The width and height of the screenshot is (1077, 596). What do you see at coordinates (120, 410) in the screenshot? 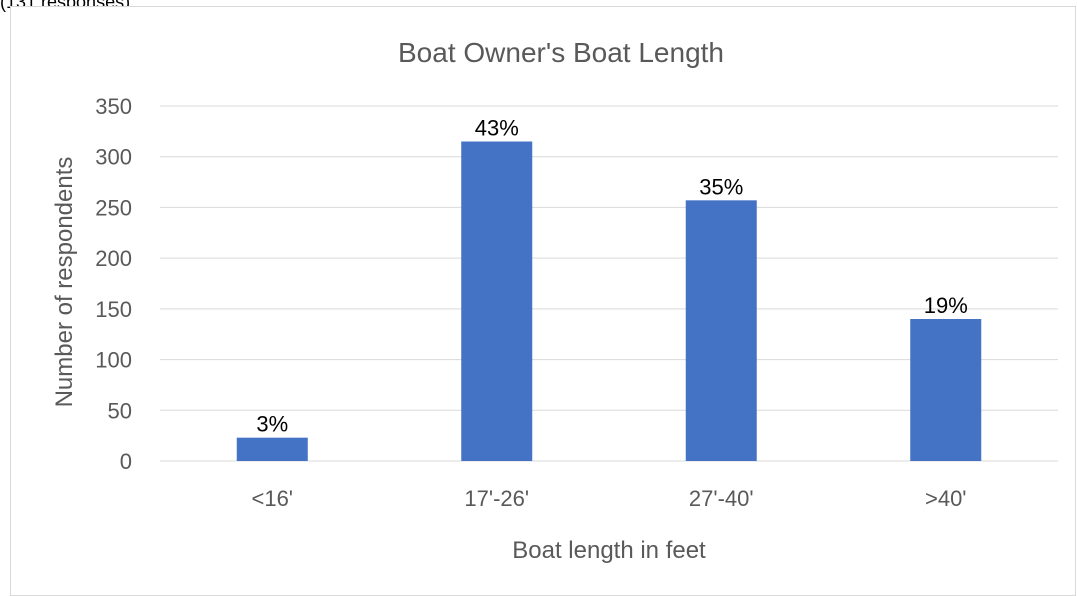
I see `y-tick-label: 50` at bounding box center [120, 410].